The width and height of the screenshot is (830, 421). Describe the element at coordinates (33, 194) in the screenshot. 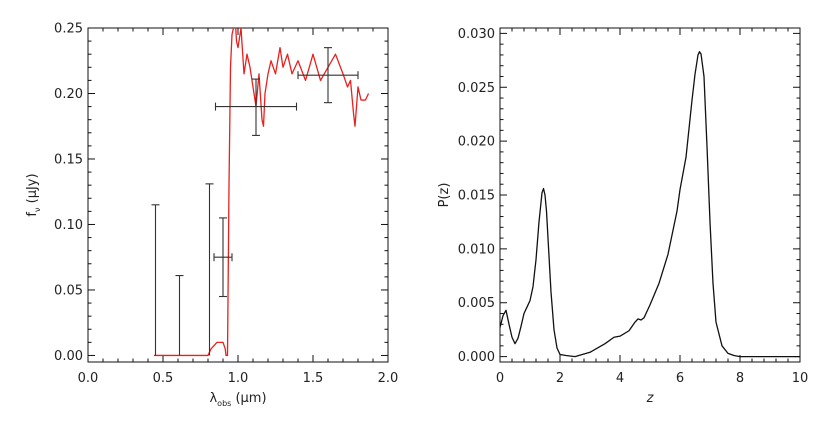

I see `y-axis-label: fν (μJy)` at that location.